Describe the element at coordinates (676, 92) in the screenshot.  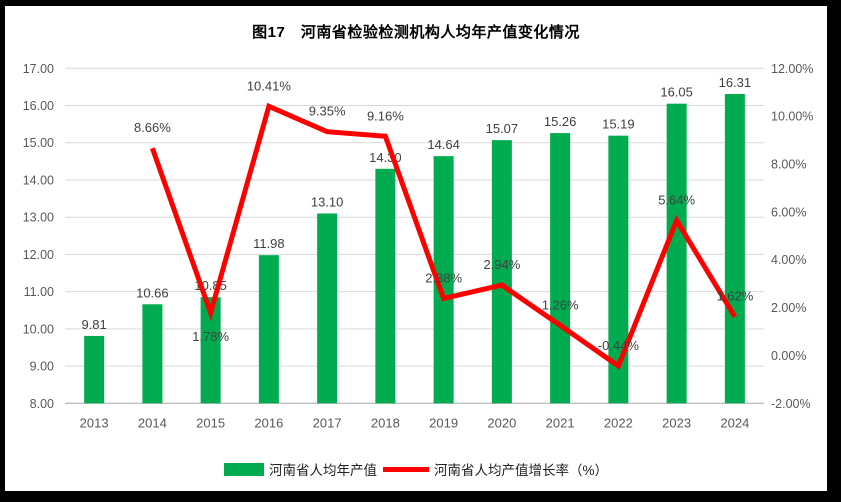
I see `bar-label-2023: 16.05` at that location.